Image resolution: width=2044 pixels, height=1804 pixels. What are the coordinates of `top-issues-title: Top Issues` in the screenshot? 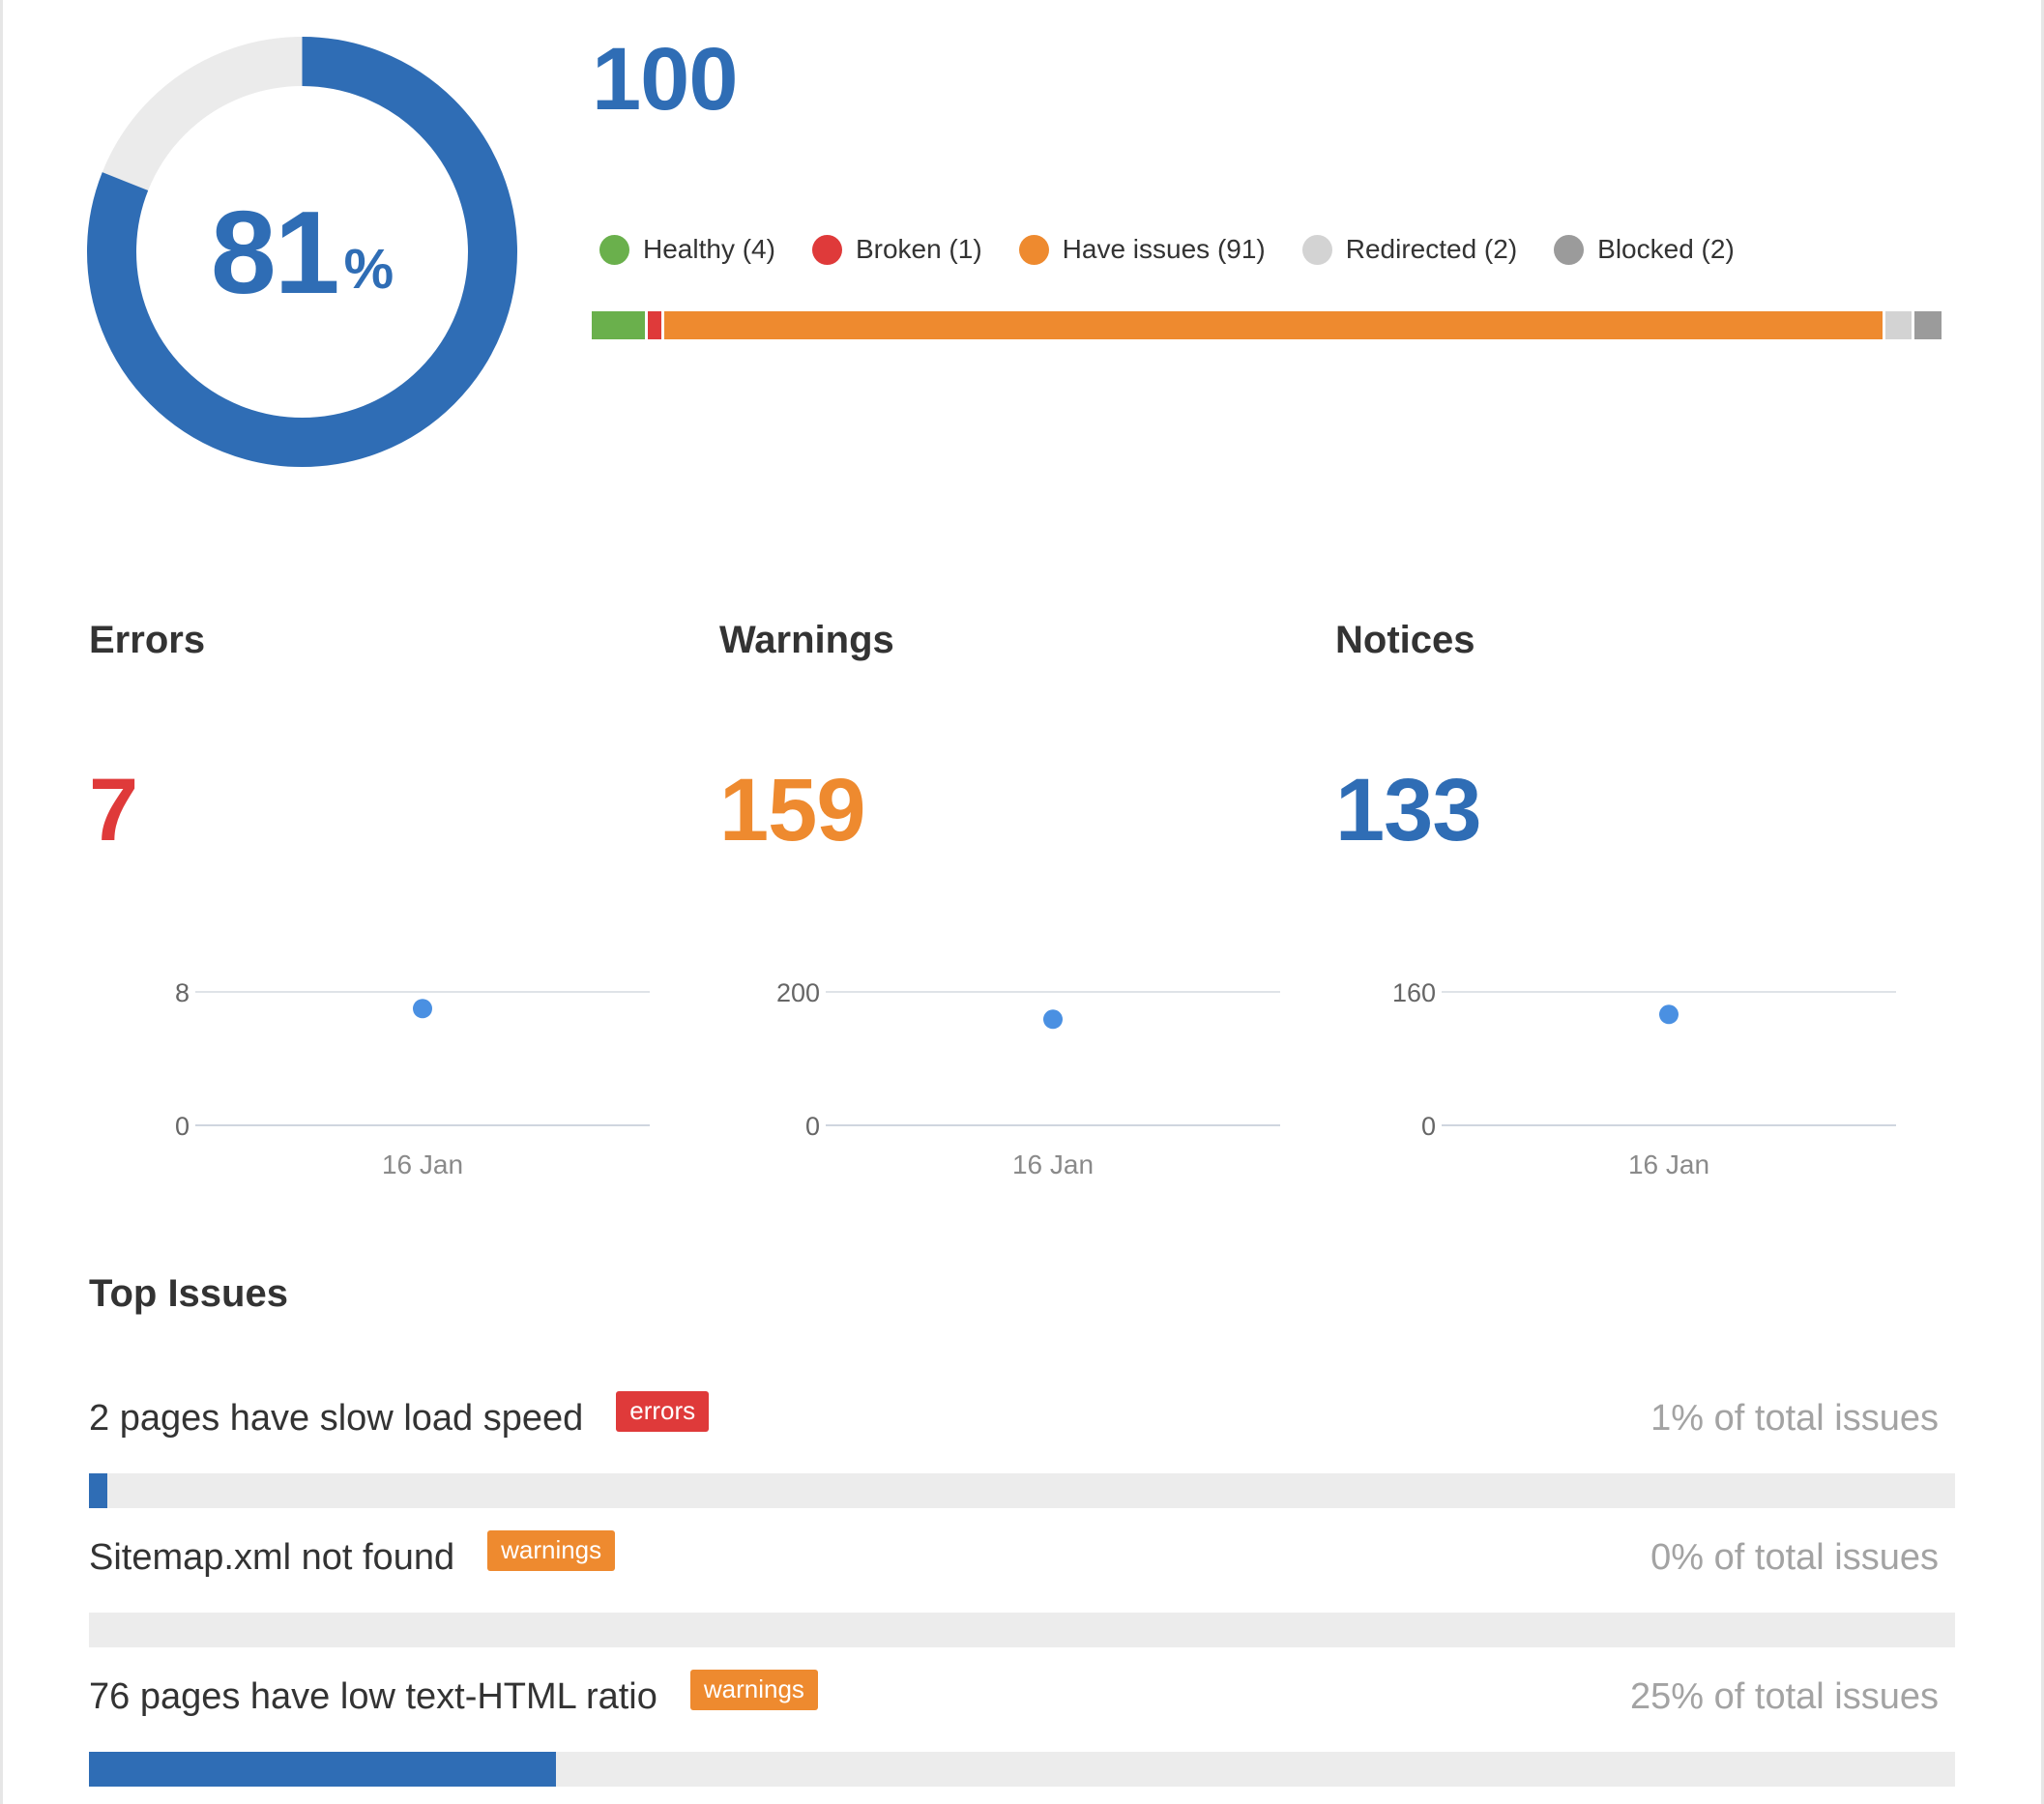 It's located at (188, 1293).